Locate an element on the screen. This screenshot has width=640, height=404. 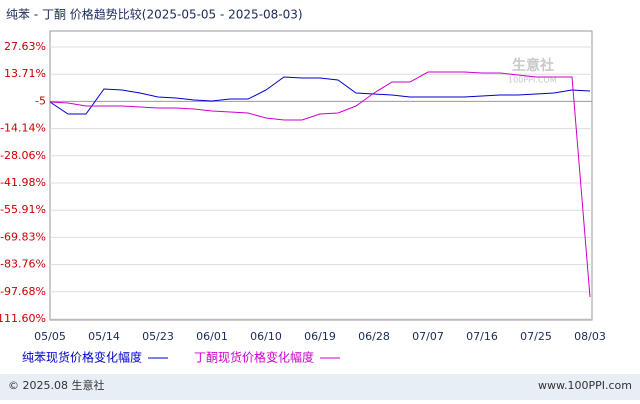
x-tick-label: 08/03 is located at coordinates (590, 336).